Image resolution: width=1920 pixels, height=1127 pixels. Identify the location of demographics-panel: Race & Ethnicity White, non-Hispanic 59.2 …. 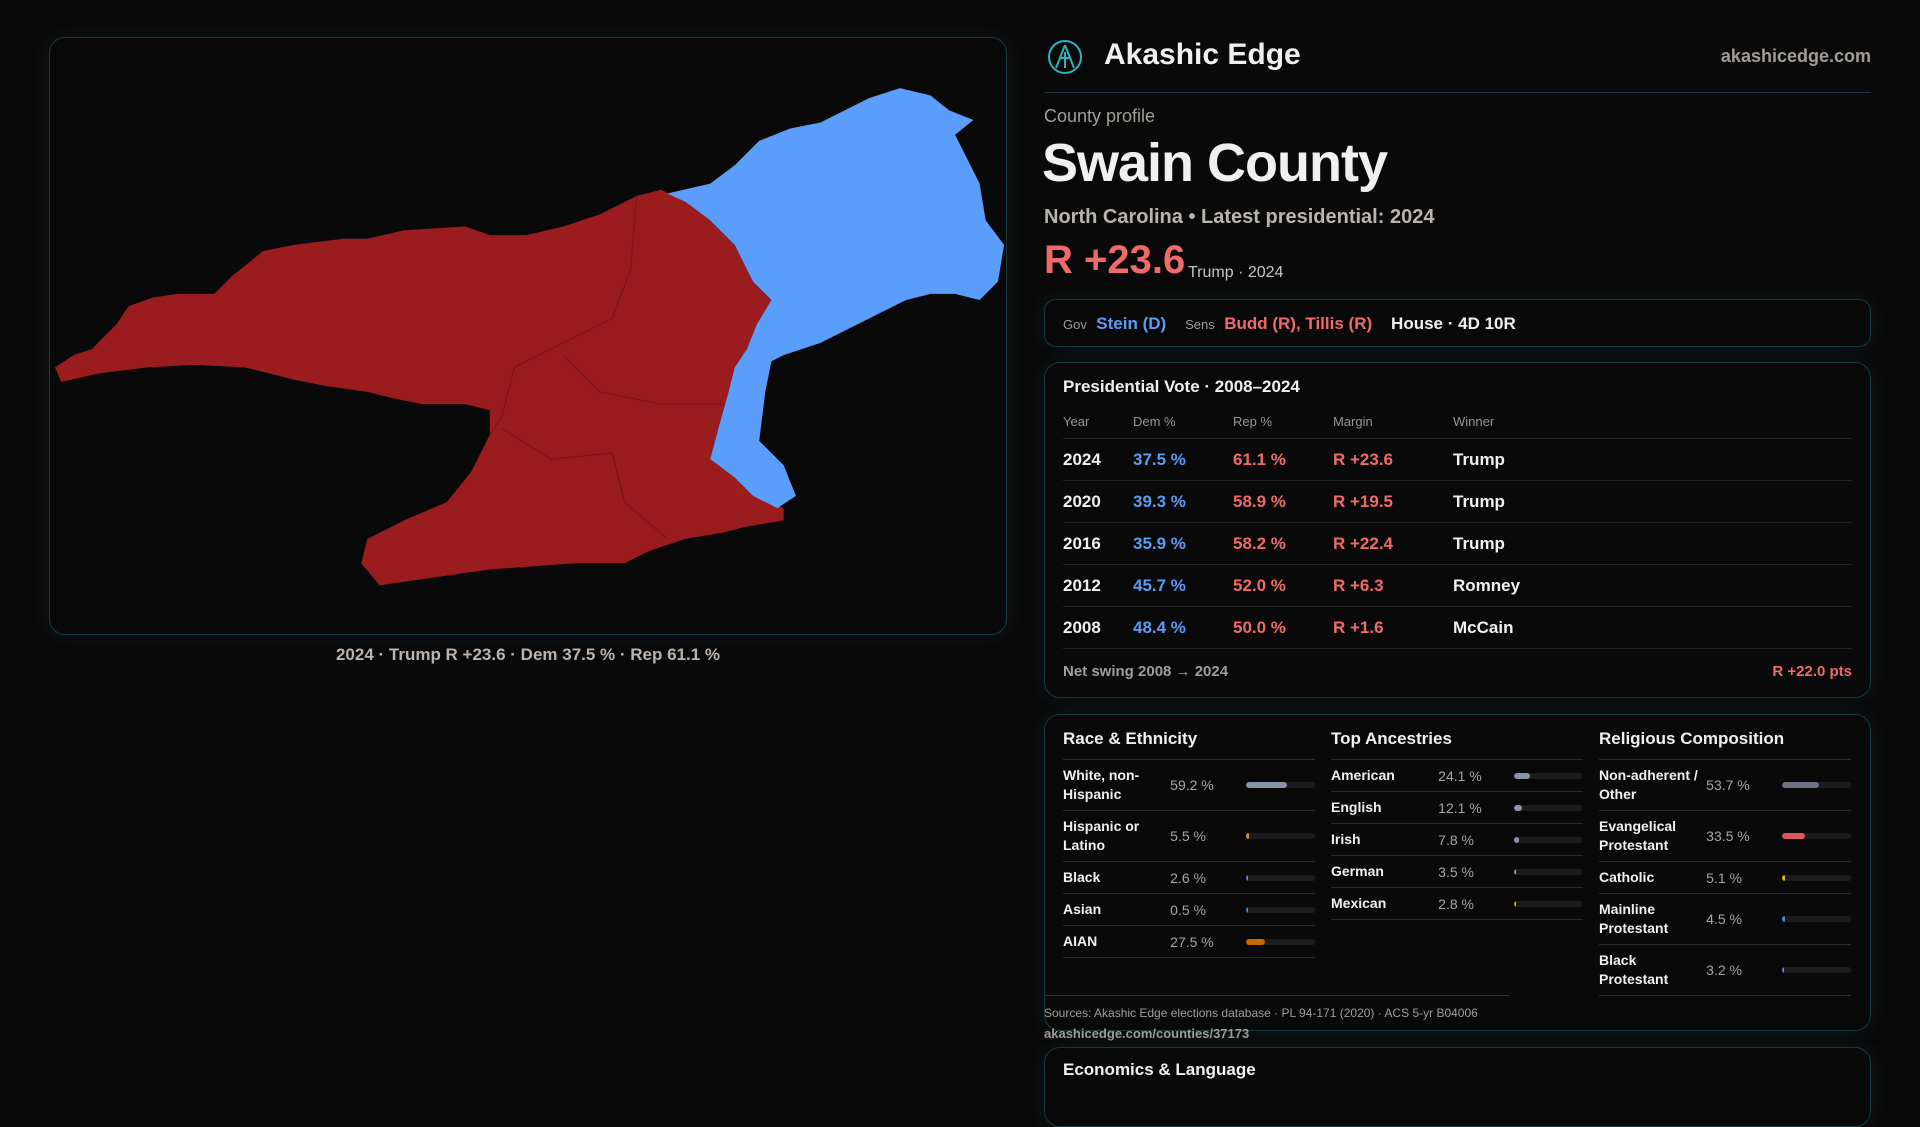
(1457, 872).